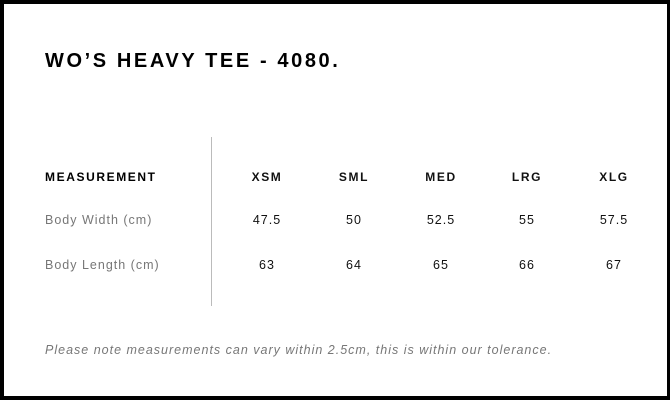 This screenshot has width=670, height=400. I want to click on measurement-header: MEASUREMENT, so click(101, 177).